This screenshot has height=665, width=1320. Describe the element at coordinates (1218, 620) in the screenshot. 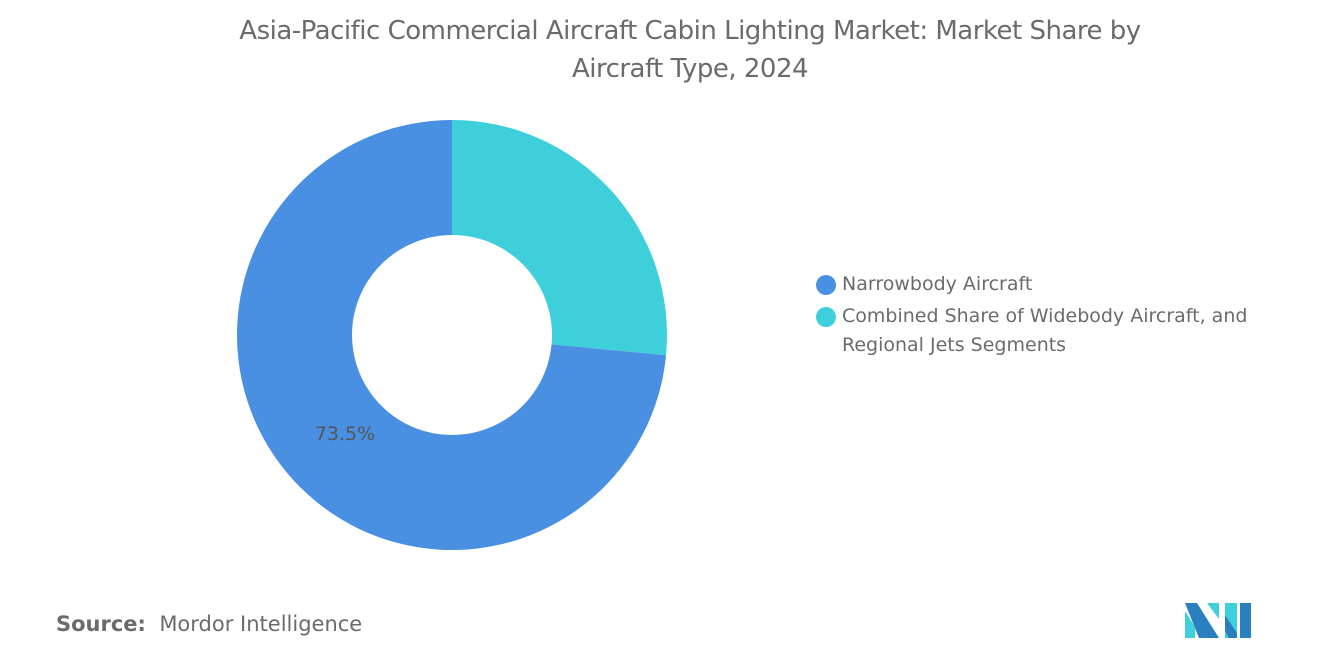

I see `mordor-intelligence-logo` at that location.